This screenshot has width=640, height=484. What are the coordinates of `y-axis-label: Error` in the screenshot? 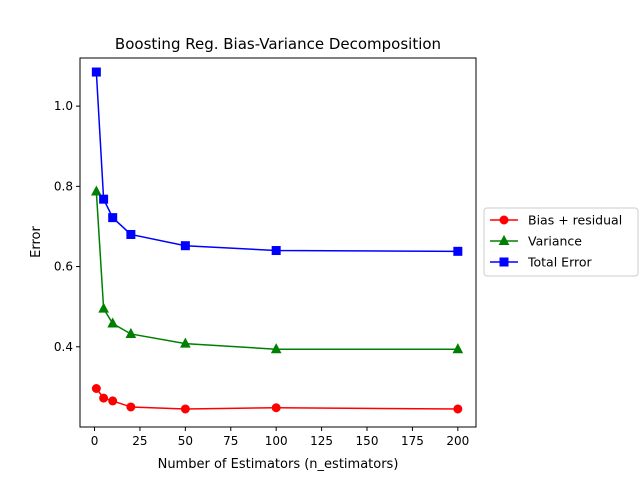 It's located at (36, 242).